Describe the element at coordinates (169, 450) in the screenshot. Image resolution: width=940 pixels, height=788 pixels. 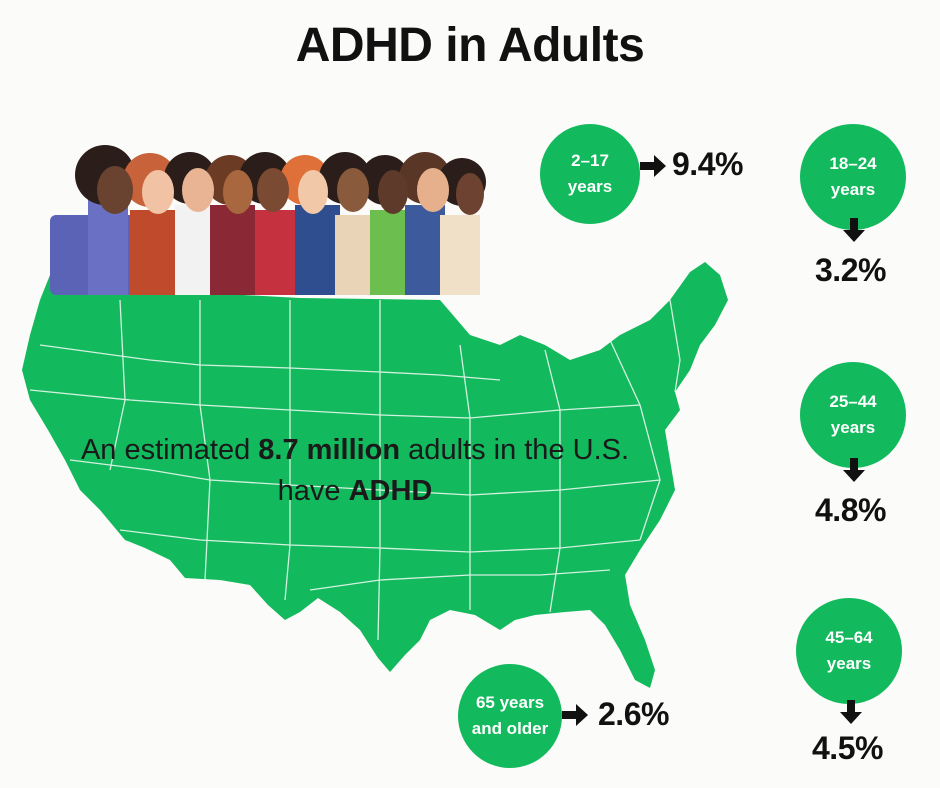
I see `caption-pre: An estimated` at that location.